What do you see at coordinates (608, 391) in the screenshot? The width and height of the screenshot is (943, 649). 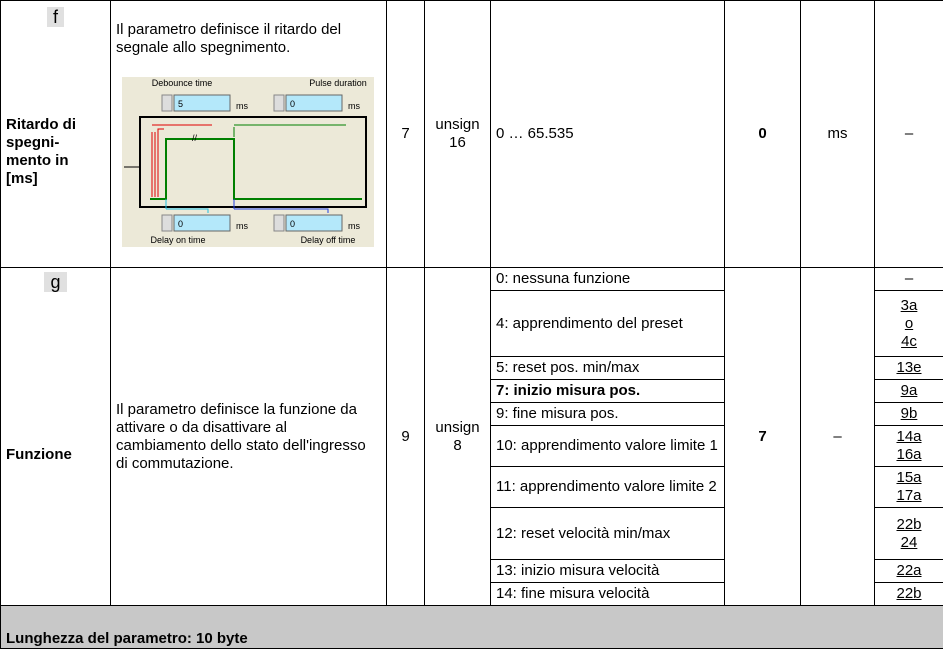 I see `option: 7: inizio misura pos.` at bounding box center [608, 391].